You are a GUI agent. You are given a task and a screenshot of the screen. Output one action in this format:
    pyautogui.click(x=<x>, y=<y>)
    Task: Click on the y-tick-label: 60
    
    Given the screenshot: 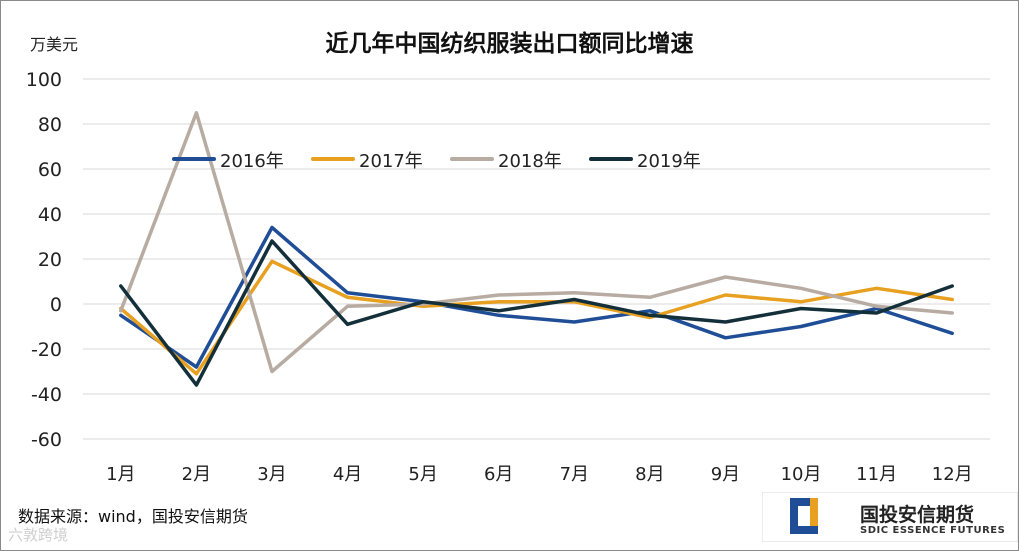 What is the action you would take?
    pyautogui.click(x=50, y=170)
    